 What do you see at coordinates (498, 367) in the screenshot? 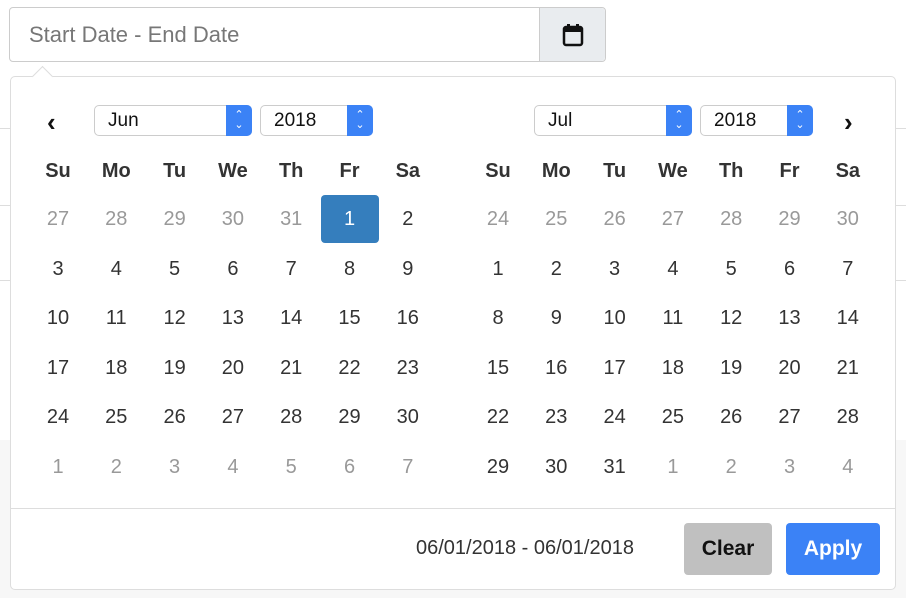
I see `right-calendar-day: 15` at bounding box center [498, 367].